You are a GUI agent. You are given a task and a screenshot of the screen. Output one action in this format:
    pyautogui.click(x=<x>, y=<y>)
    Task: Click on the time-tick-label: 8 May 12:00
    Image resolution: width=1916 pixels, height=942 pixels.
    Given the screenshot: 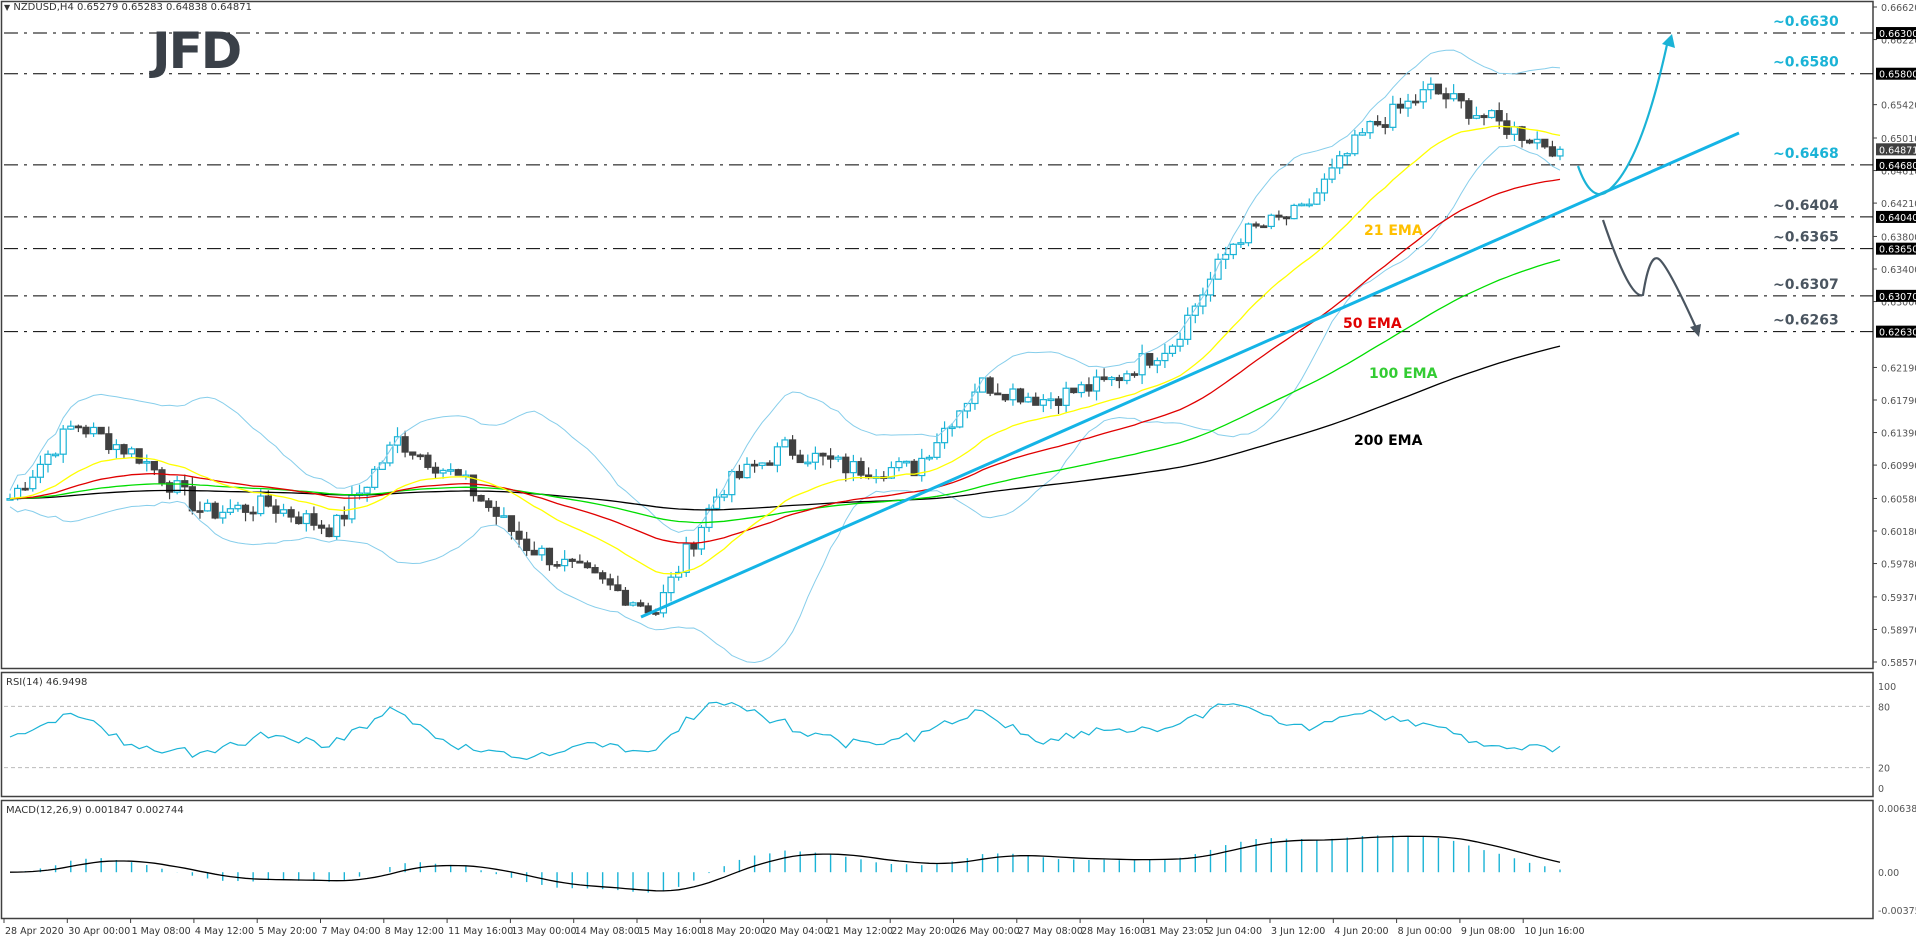 What is the action you would take?
    pyautogui.click(x=414, y=931)
    